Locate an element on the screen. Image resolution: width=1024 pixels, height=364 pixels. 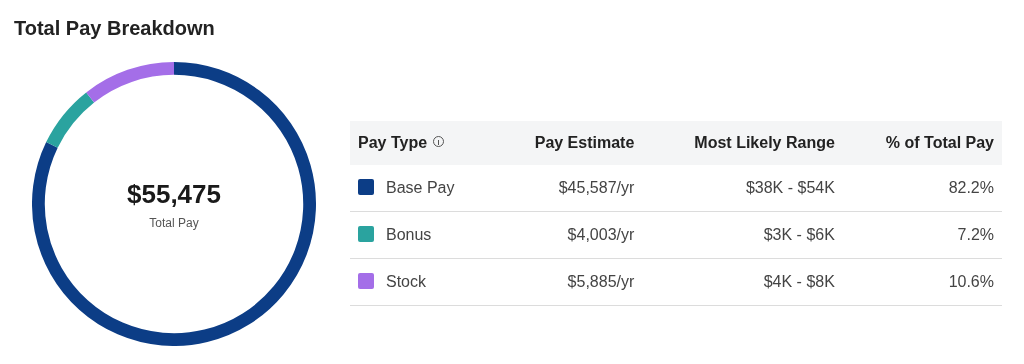
data-label: $45,587/yr is located at coordinates (568, 188).